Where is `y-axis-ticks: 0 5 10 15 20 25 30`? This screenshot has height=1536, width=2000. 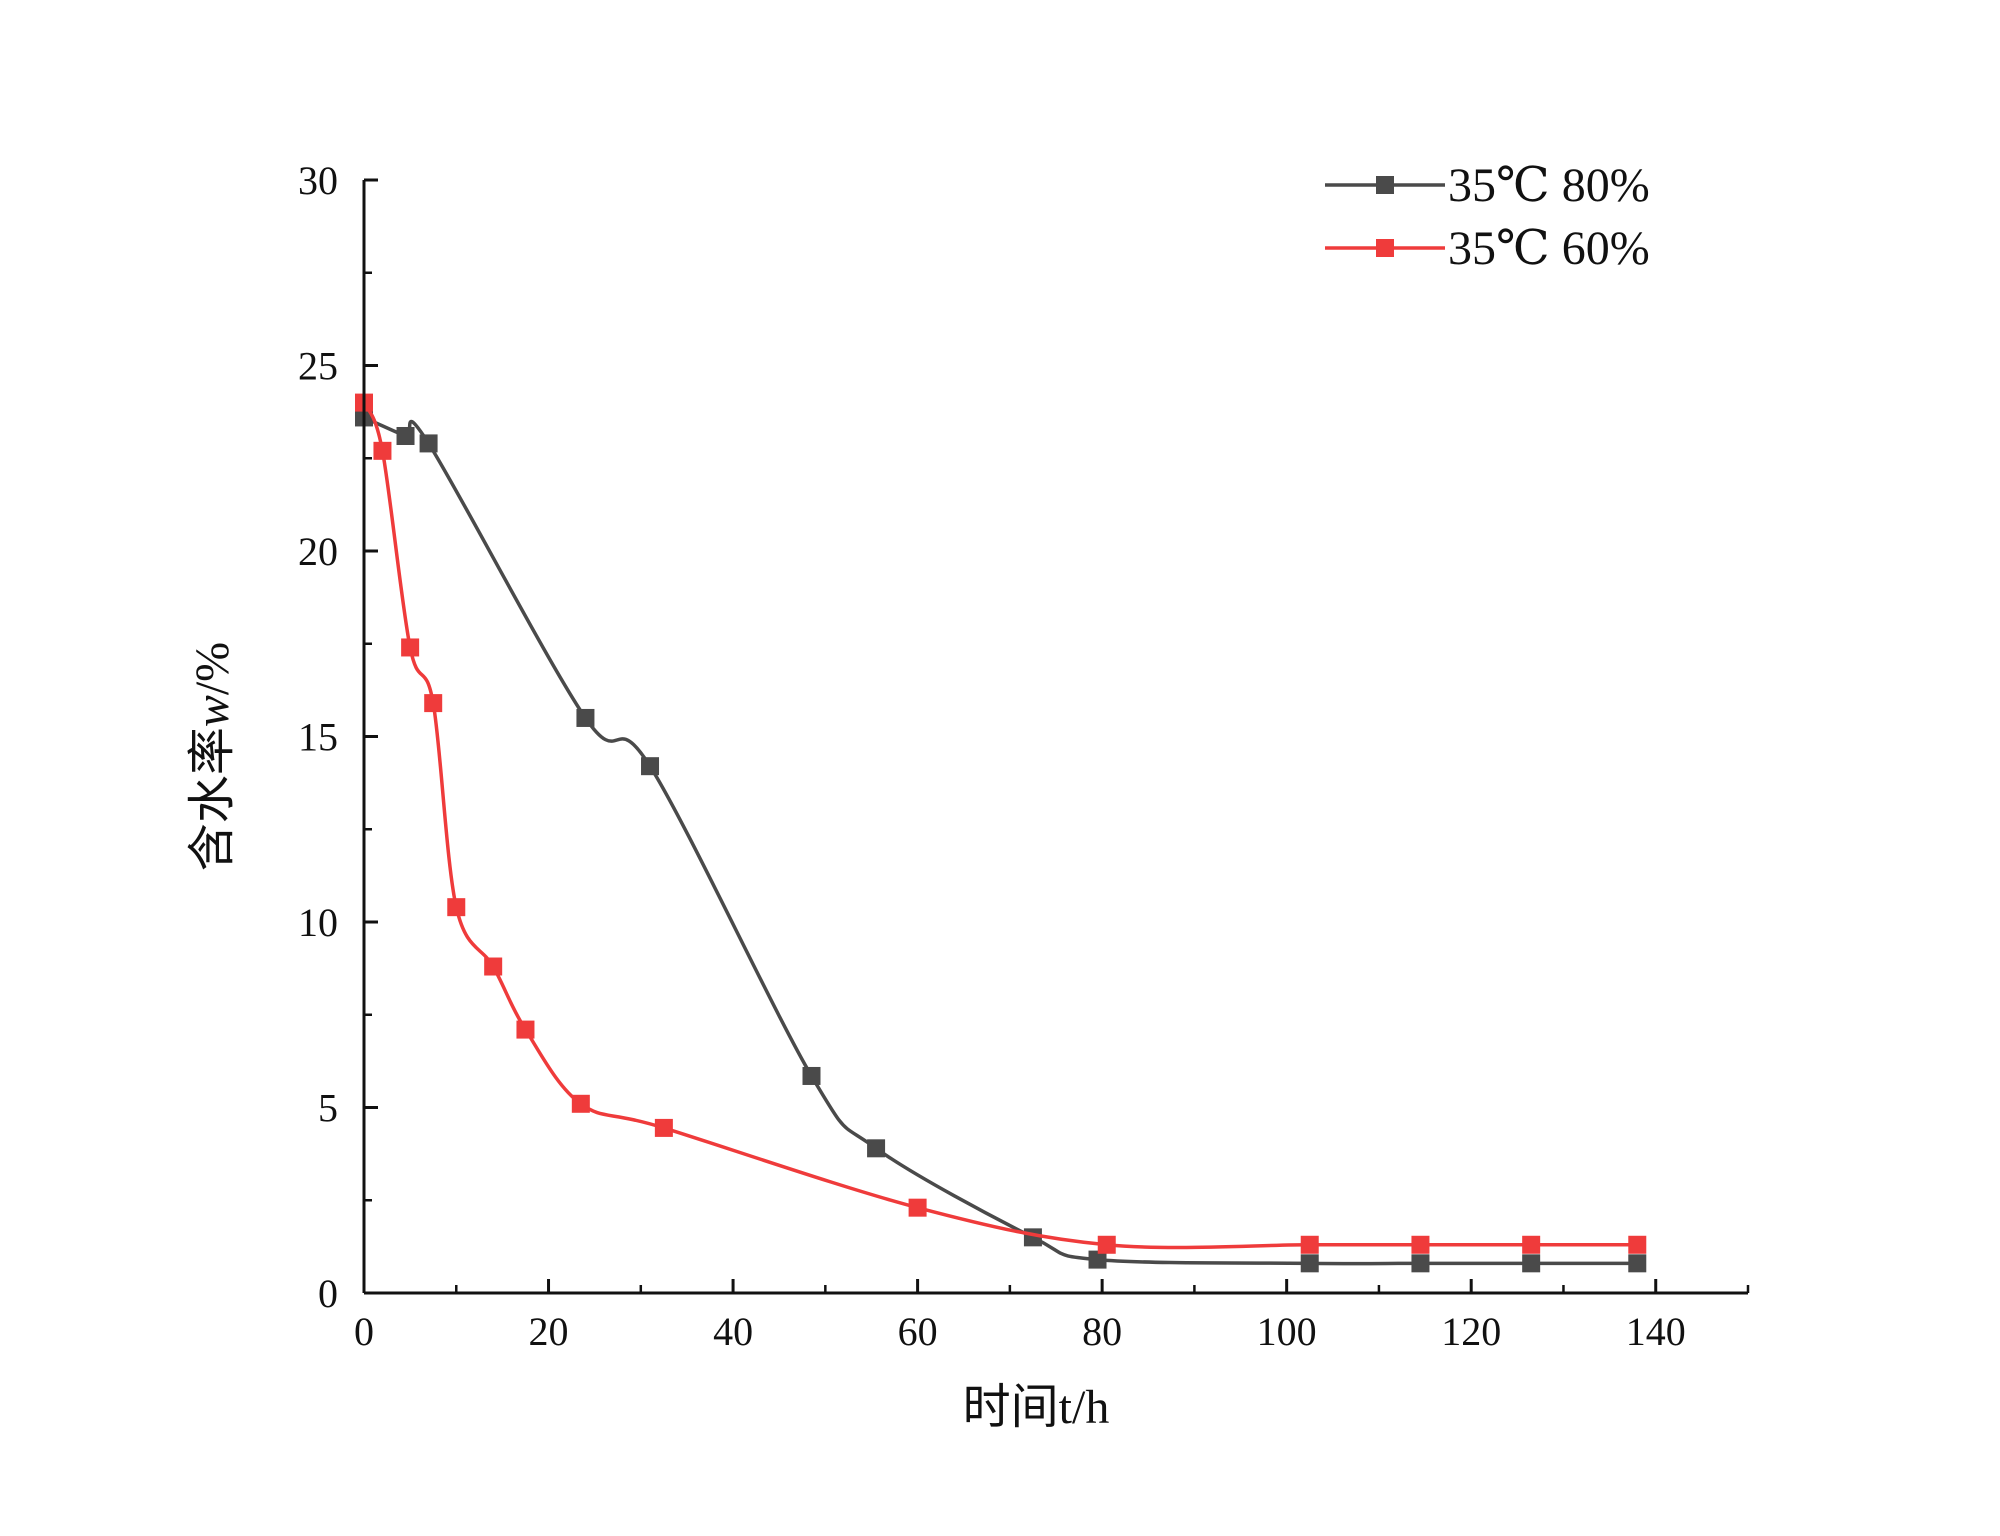
y-axis-ticks: 0 5 10 15 20 25 30 is located at coordinates (338, 737).